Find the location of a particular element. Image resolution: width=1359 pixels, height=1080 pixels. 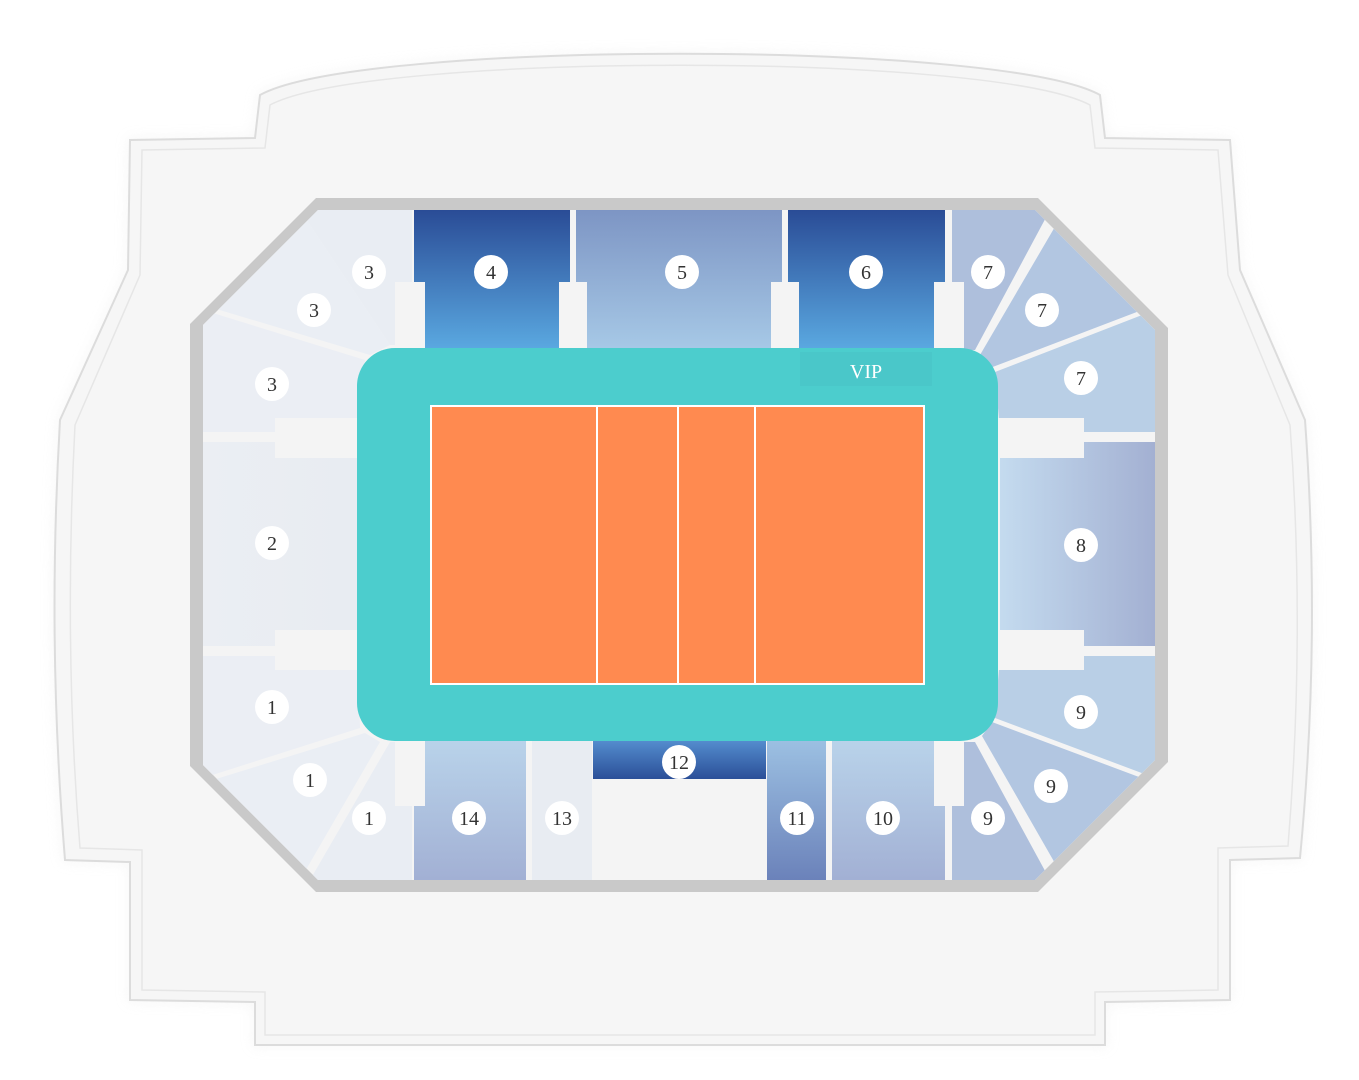

section-label-text: 6 is located at coordinates (866, 273).